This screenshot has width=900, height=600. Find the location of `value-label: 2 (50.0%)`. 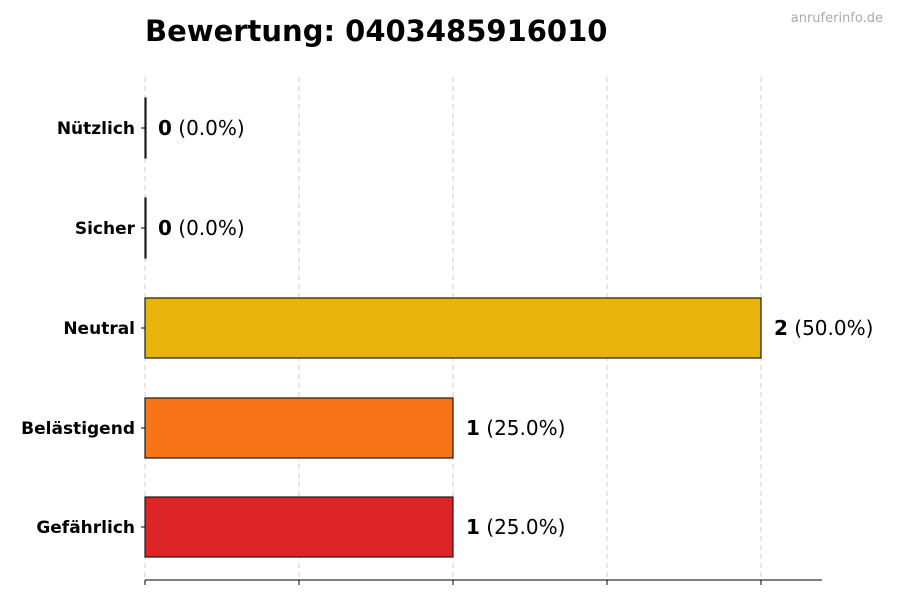

value-label: 2 (50.0%) is located at coordinates (823, 328).